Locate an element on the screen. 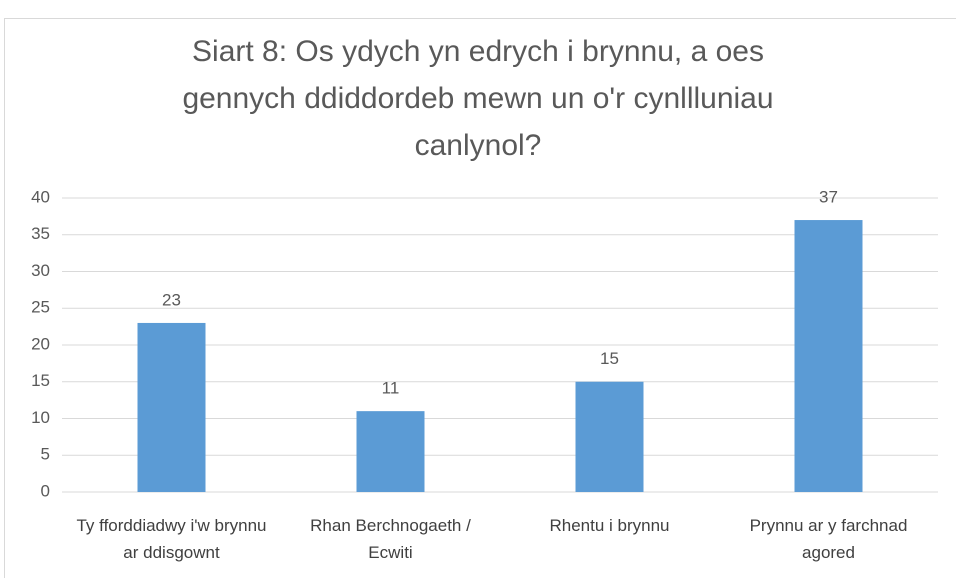 This screenshot has width=956, height=578. y-tick-label: 20 is located at coordinates (40, 343).